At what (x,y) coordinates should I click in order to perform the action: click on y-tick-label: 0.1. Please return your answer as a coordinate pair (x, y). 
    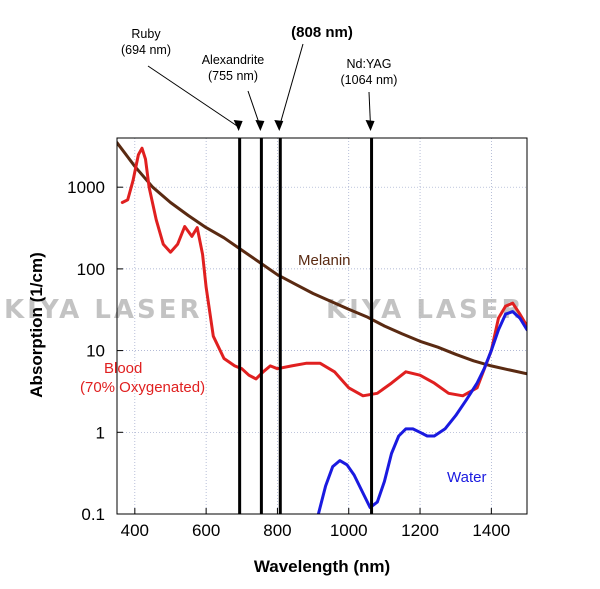
    Looking at the image, I should click on (93, 514).